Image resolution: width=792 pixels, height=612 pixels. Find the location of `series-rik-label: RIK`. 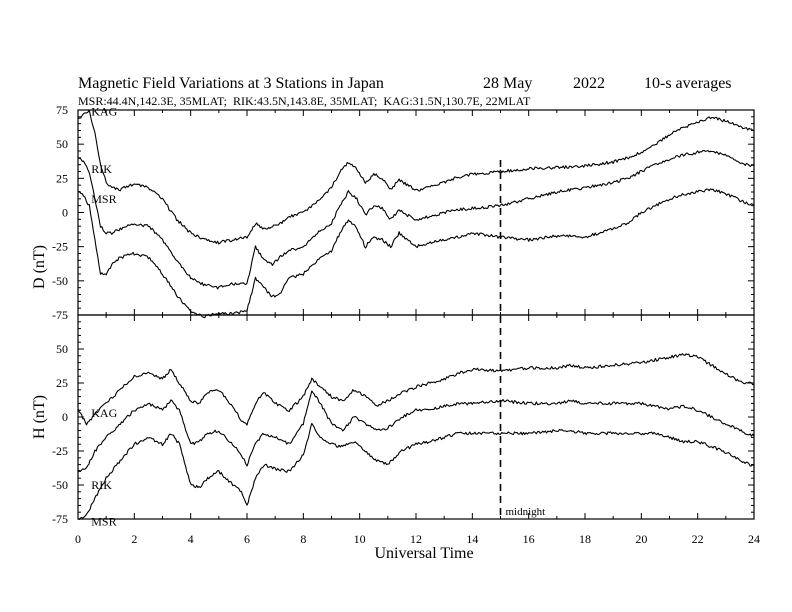

series-rik-label: RIK is located at coordinates (101, 169).